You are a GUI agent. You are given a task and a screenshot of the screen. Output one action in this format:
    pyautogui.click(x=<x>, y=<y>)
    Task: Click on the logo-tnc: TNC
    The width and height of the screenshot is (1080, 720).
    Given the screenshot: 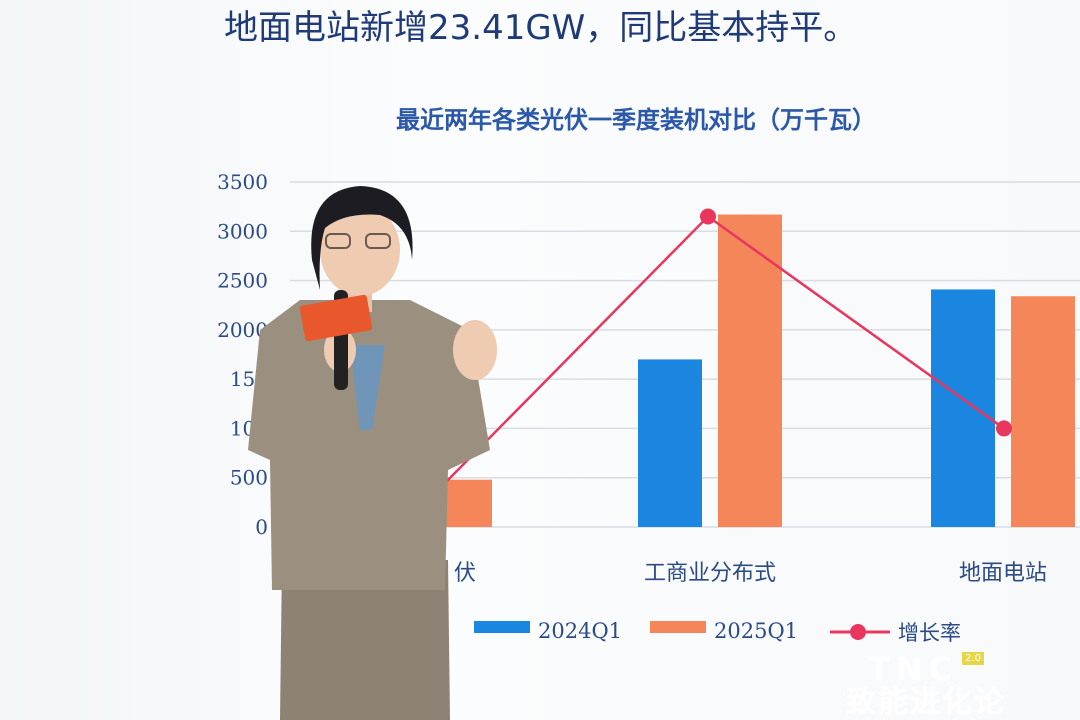 What is the action you would take?
    pyautogui.click(x=913, y=669)
    